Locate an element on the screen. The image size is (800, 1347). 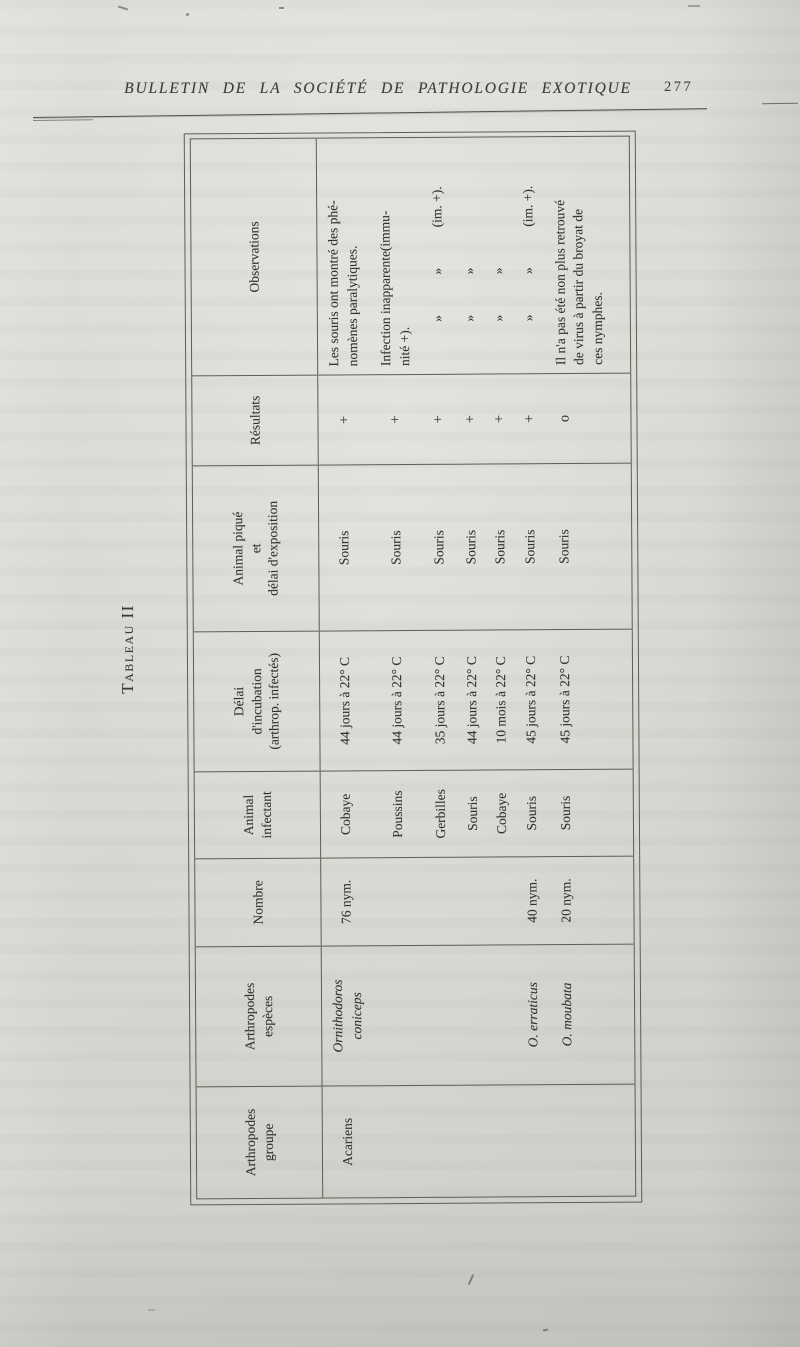
cell-resultat: o is located at coordinates (588, 418).